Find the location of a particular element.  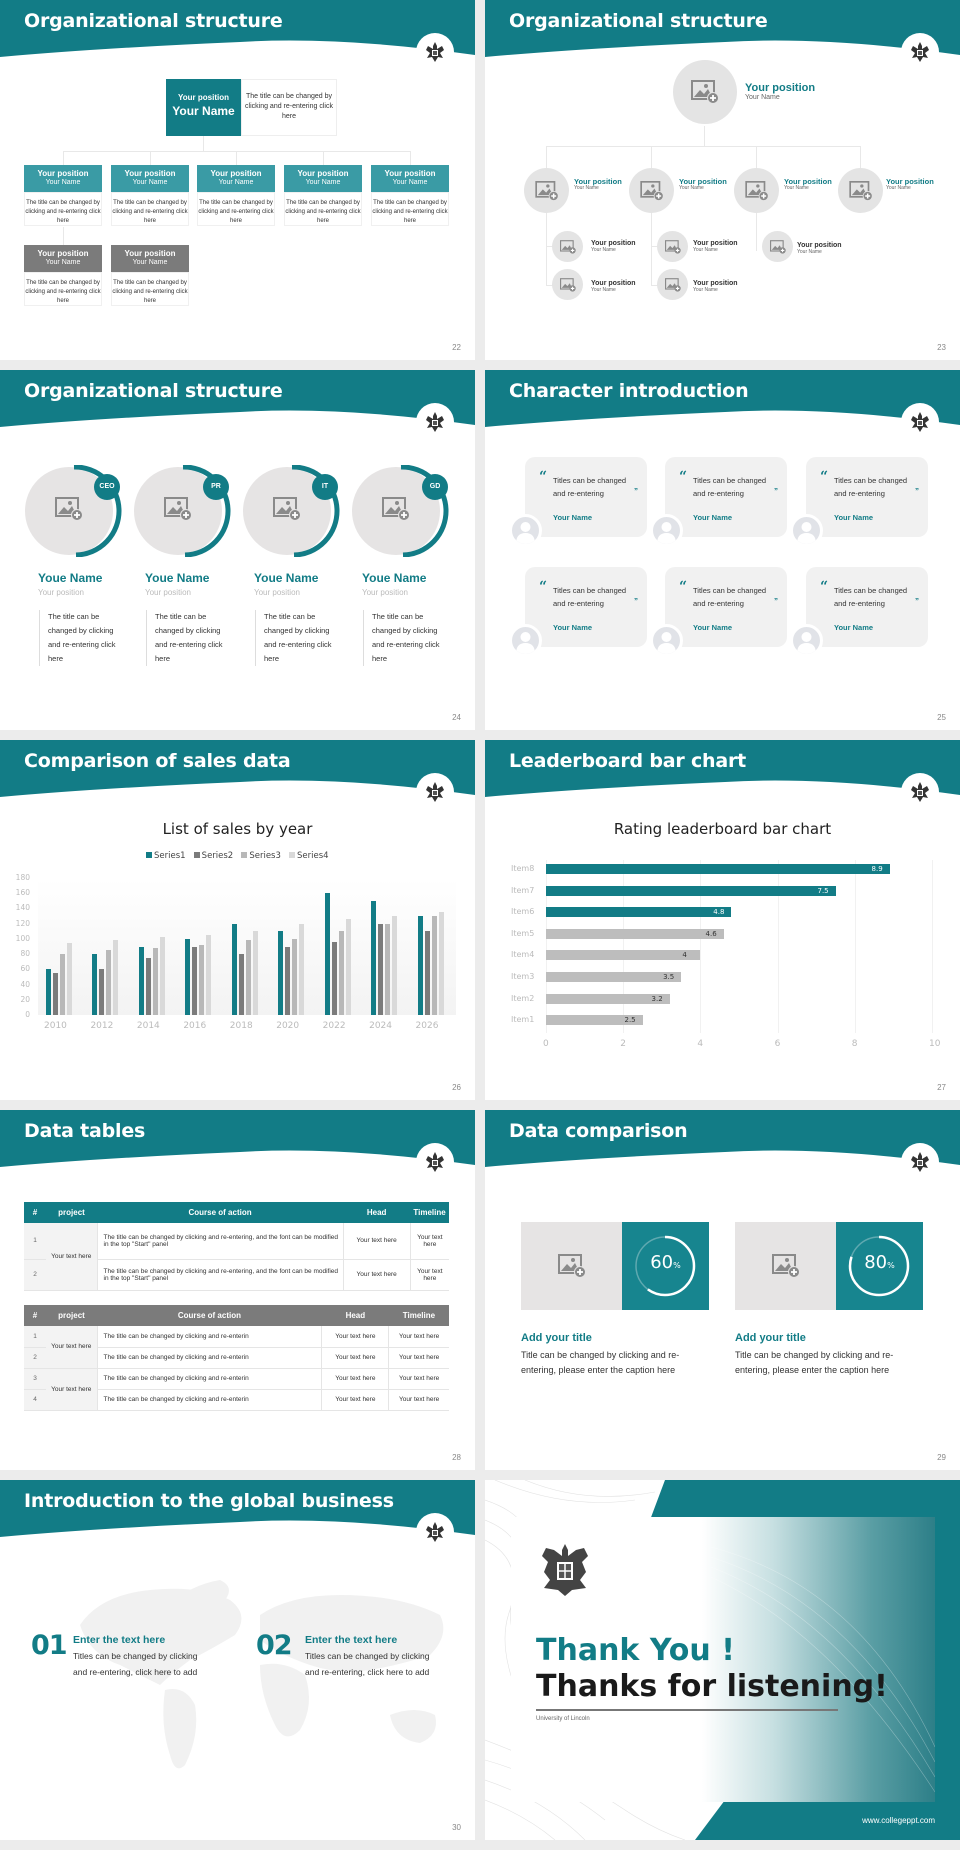

column-header: Timeline is located at coordinates (429, 1212).